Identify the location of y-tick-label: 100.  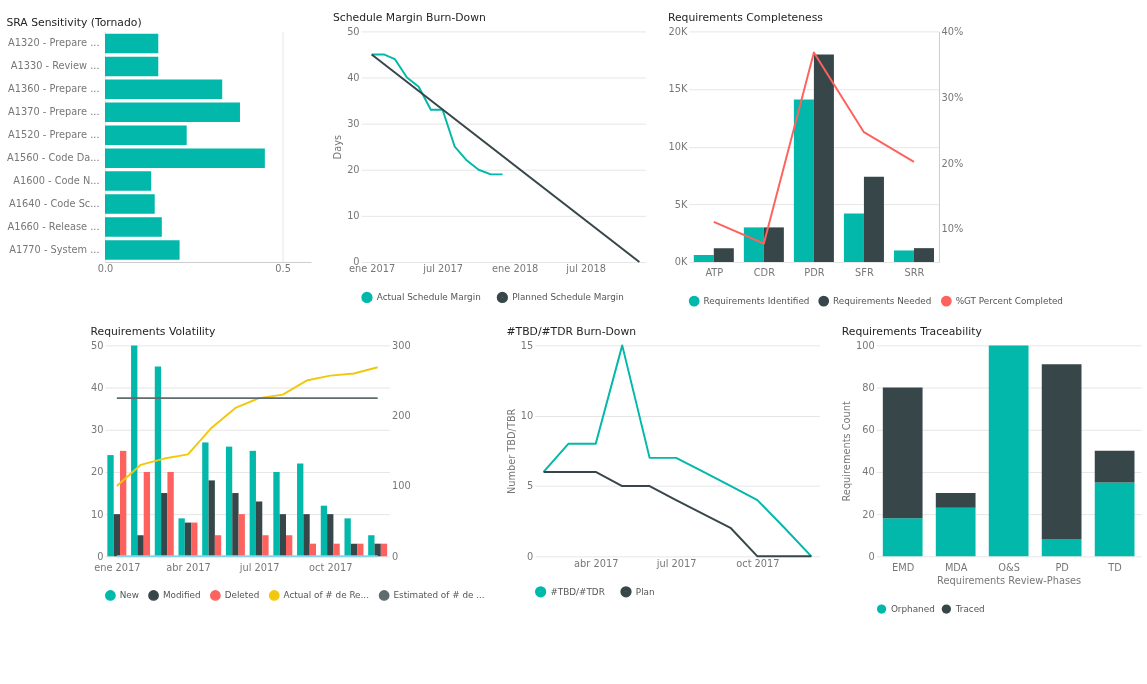
(865, 345).